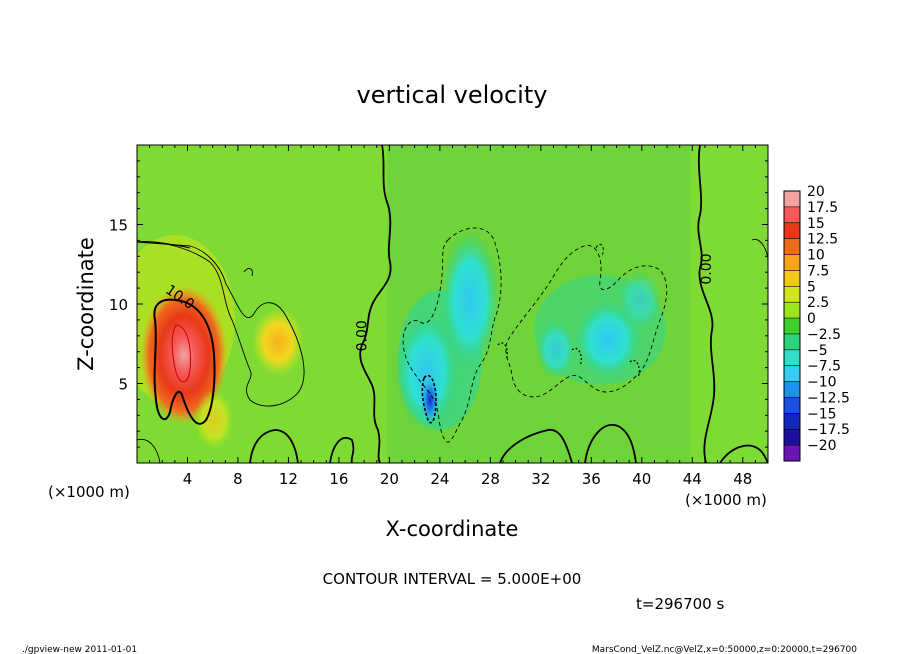 The width and height of the screenshot is (904, 654). Describe the element at coordinates (706, 304) in the screenshot. I see `contour-zero-right` at that location.